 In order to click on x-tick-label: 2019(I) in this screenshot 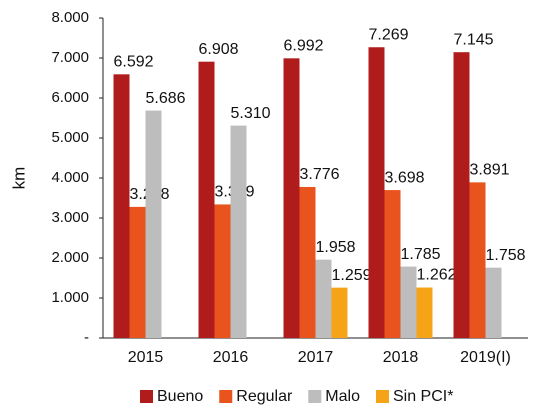, I will do `click(485, 357)`.